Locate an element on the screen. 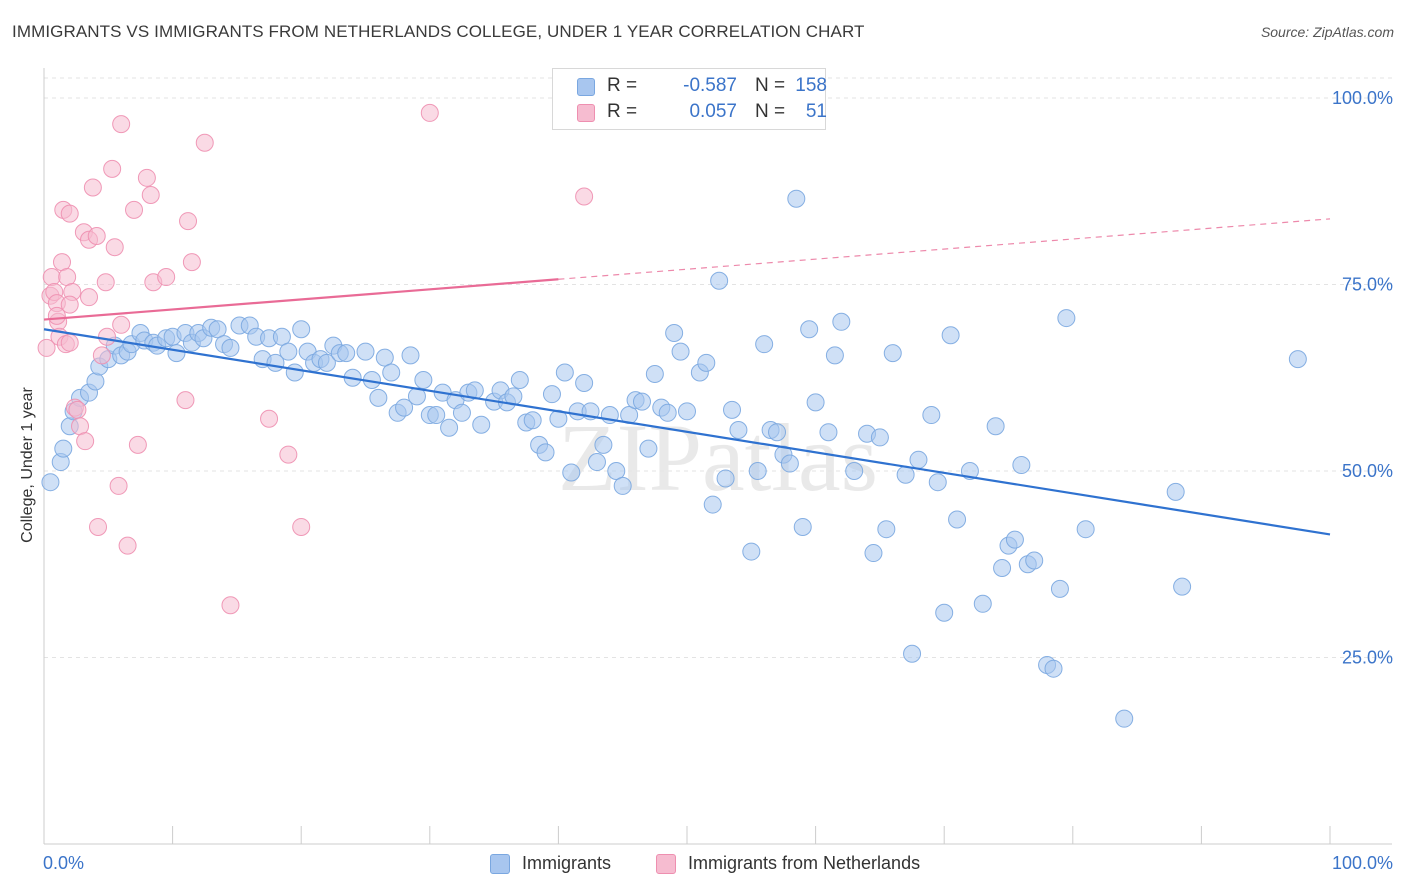  y-axis-label: College, Under 1 year is located at coordinates (27, 465).